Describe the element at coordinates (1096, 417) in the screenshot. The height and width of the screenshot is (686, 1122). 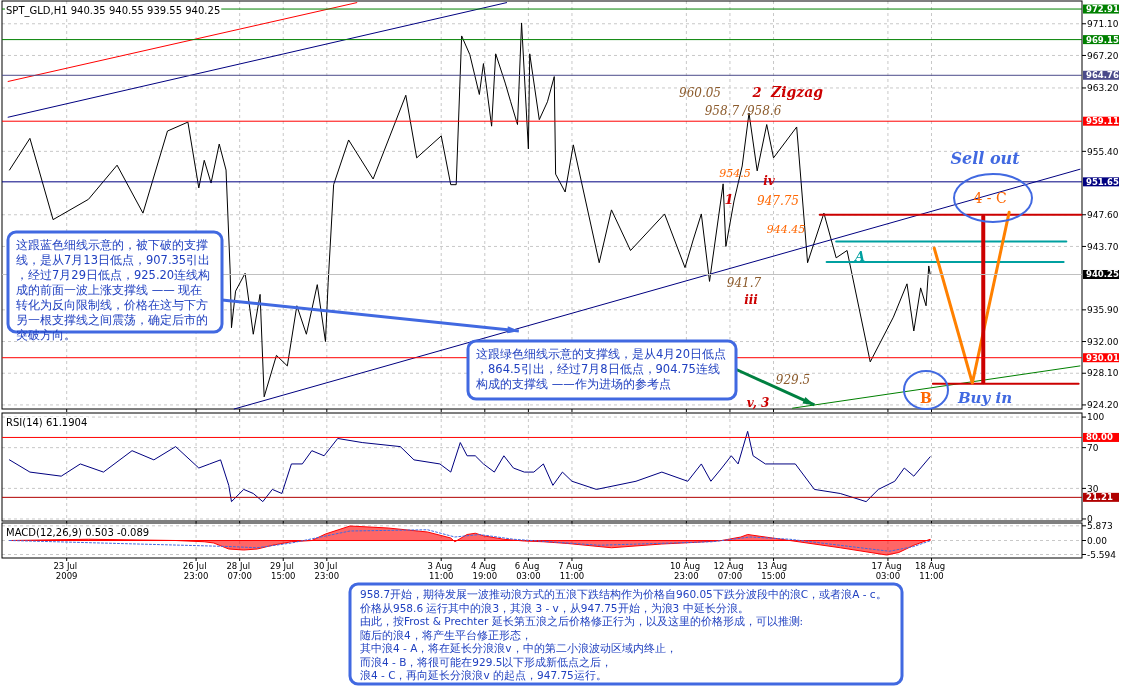
I see `y-tick-label: 100` at that location.